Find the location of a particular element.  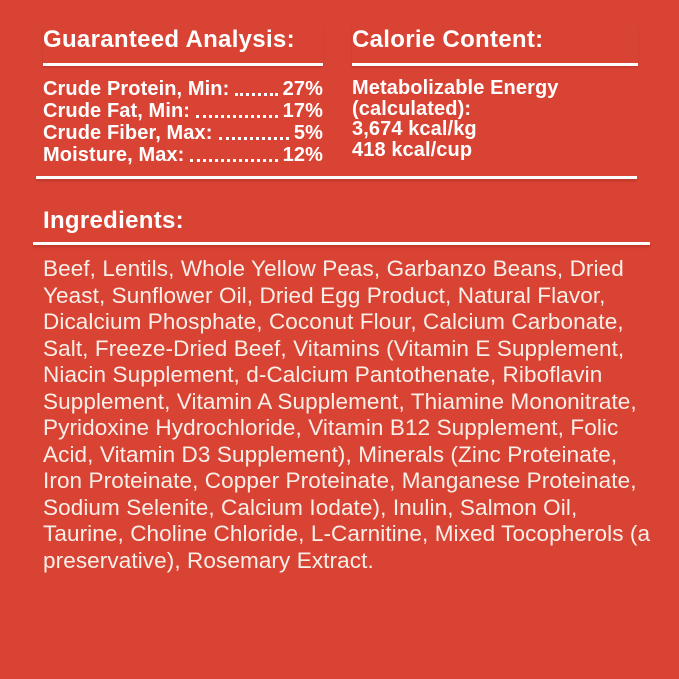

calorie-content-heading: Calorie Content: is located at coordinates (495, 46).